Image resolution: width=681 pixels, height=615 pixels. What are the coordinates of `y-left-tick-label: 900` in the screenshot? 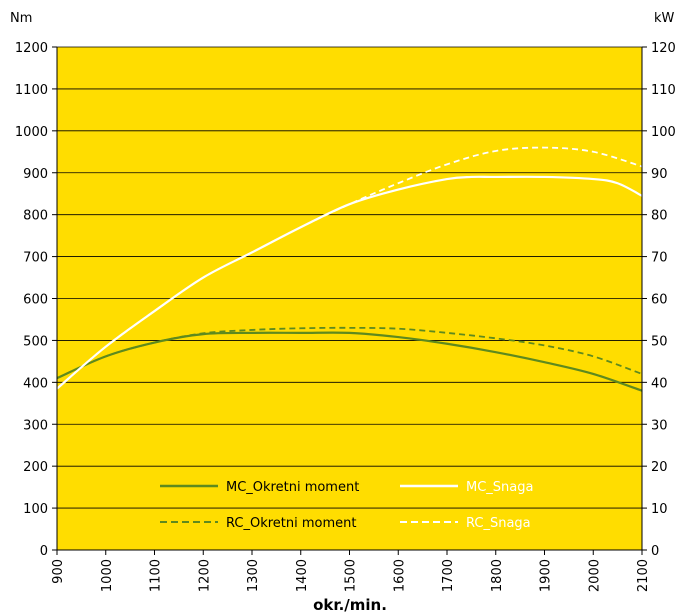 It's located at (35, 174).